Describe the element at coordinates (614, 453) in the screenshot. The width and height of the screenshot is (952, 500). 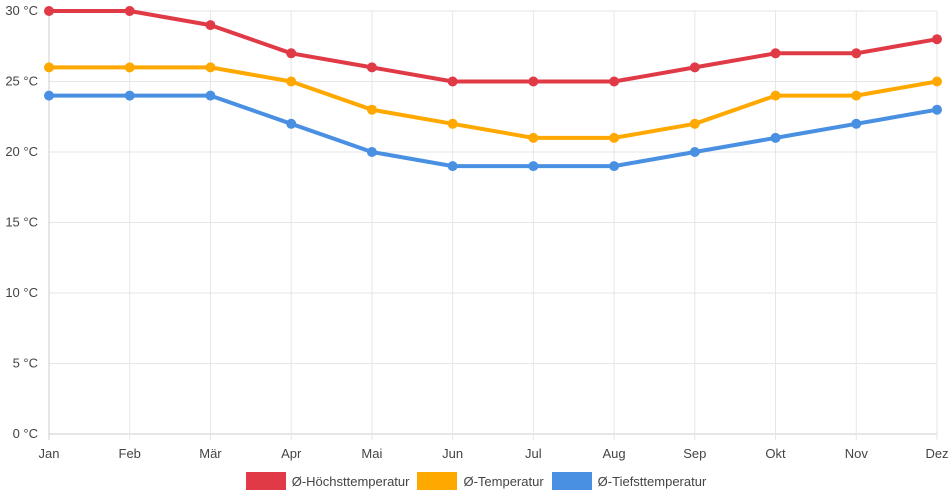
I see `x-tick-label: Aug` at that location.